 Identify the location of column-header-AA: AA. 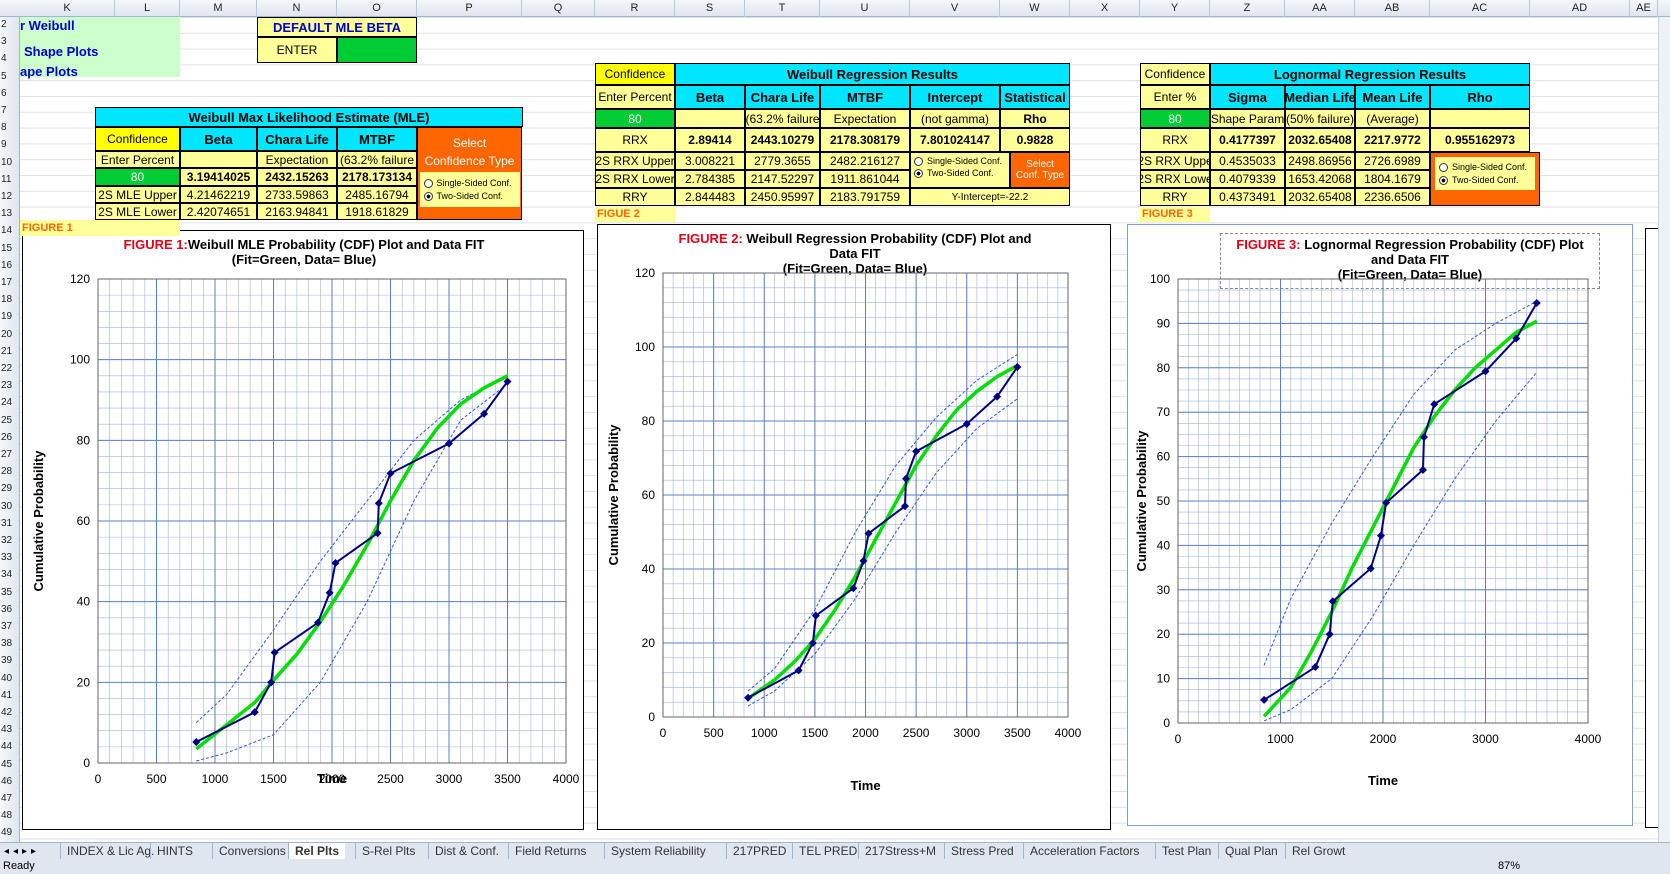
(1320, 8).